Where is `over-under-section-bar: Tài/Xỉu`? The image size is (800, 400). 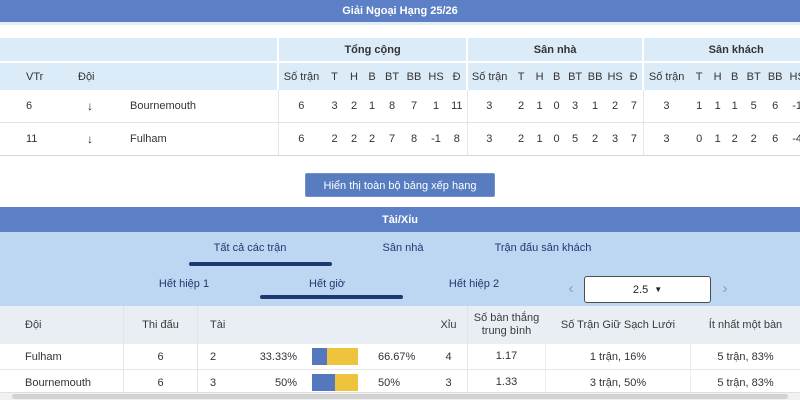
over-under-section-bar: Tài/Xỉu is located at coordinates (400, 219).